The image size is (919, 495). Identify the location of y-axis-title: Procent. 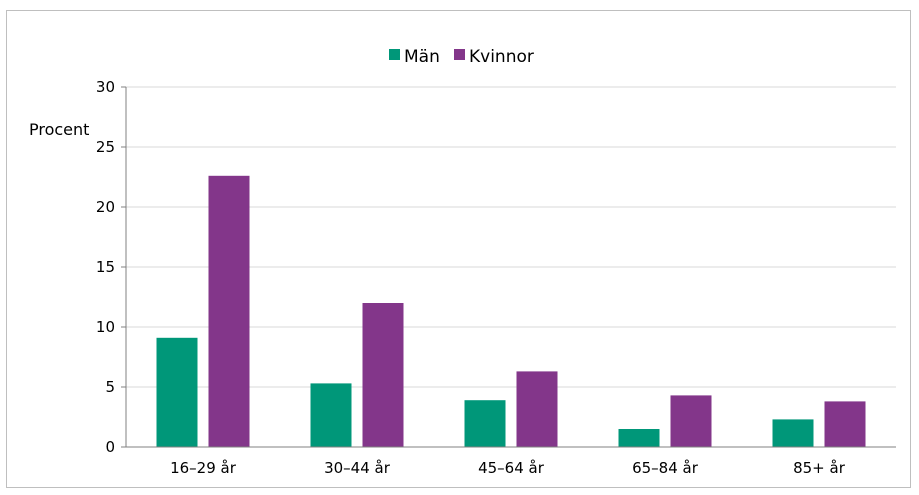
(59, 129).